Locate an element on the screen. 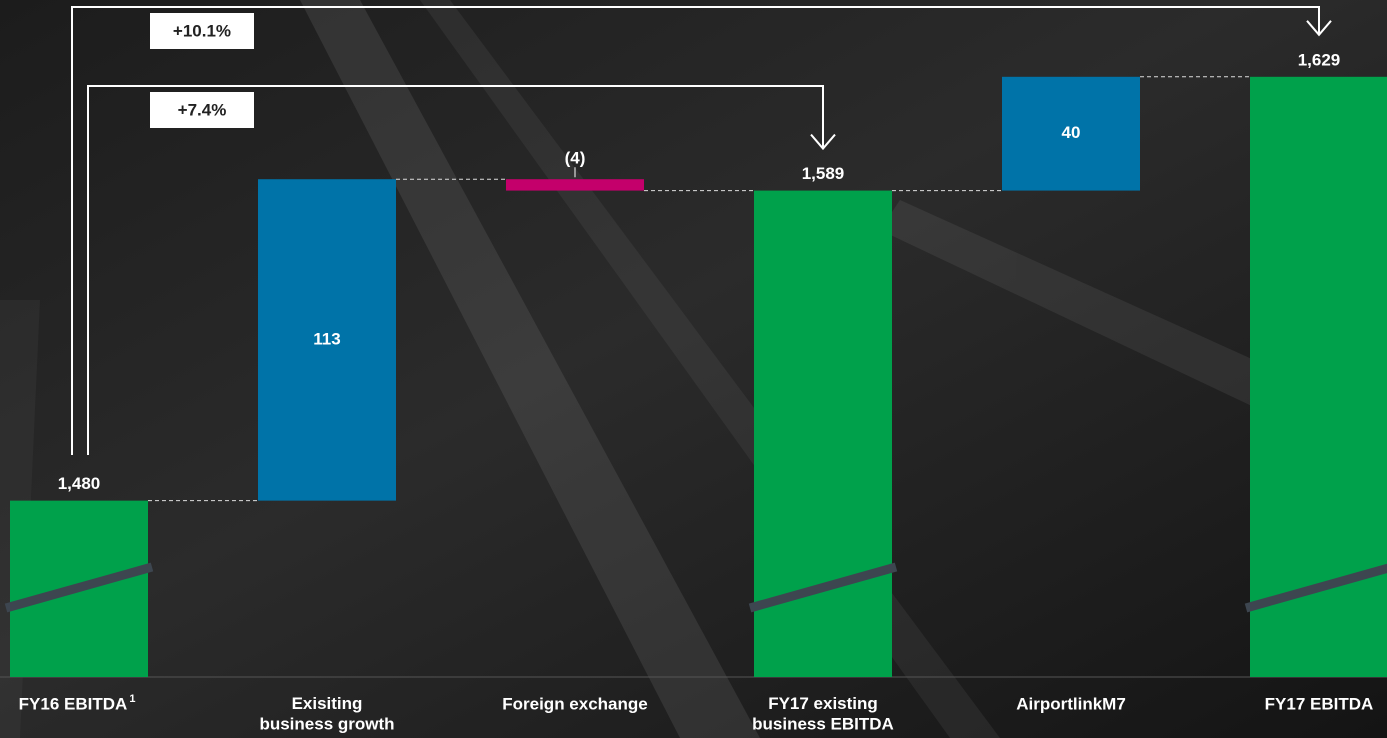  footnote-marker: 1 is located at coordinates (132, 699).